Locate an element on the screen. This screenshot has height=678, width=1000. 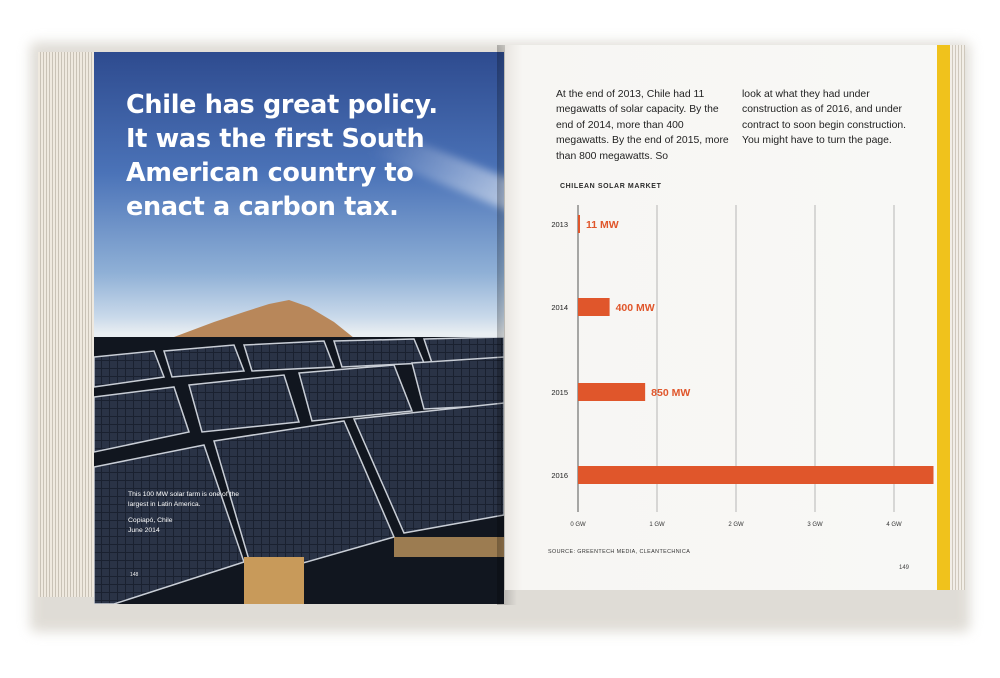
y-category-label: 2015 is located at coordinates (559, 392).